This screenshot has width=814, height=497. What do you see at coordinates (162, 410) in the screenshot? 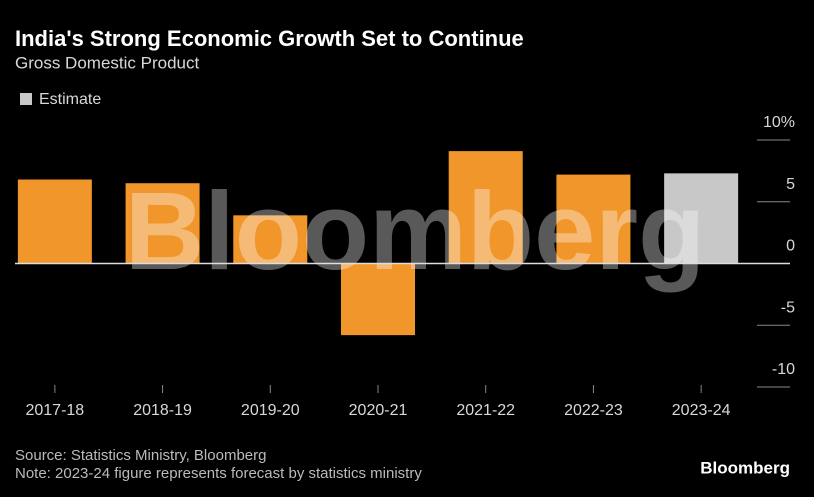
I see `x-tick-label: 2018-19` at bounding box center [162, 410].